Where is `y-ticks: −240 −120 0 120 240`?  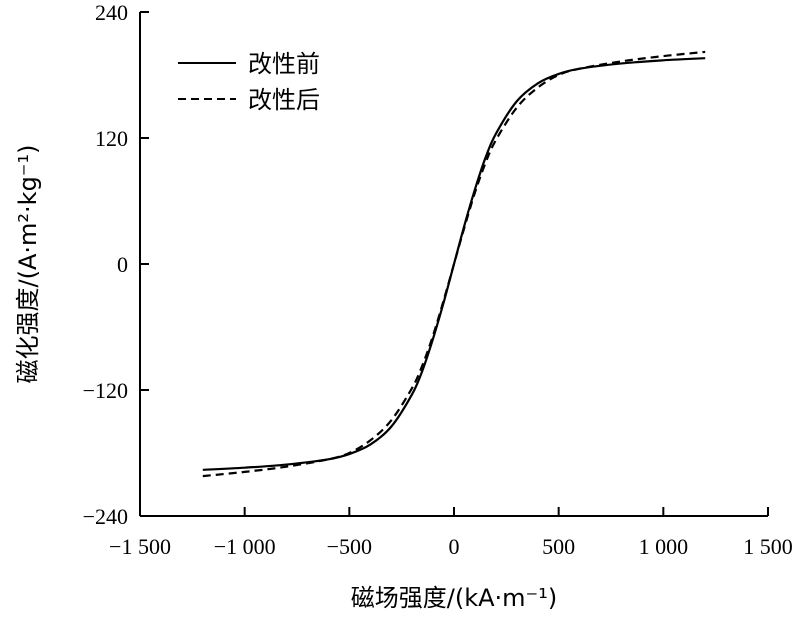
y-ticks: −240 −120 0 120 240 is located at coordinates (116, 264).